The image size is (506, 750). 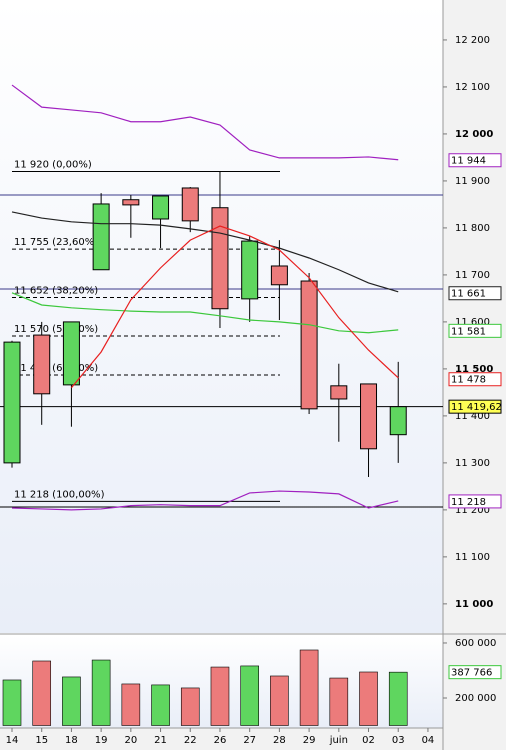 I want to click on x-tick-label: 14, so click(x=12, y=740).